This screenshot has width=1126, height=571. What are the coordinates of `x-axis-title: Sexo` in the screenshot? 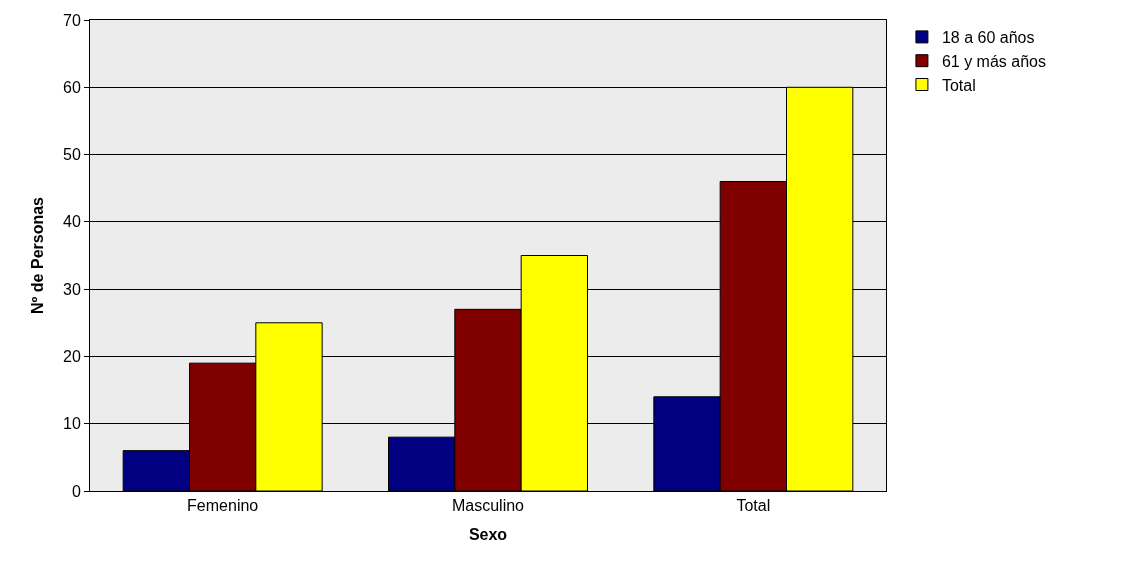 It's located at (488, 534).